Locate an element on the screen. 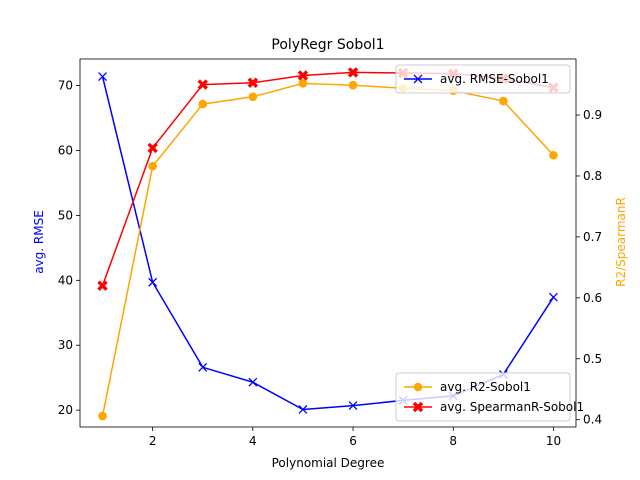 Image resolution: width=640 pixels, height=480 pixels. x-tick-label: 2 is located at coordinates (153, 441).